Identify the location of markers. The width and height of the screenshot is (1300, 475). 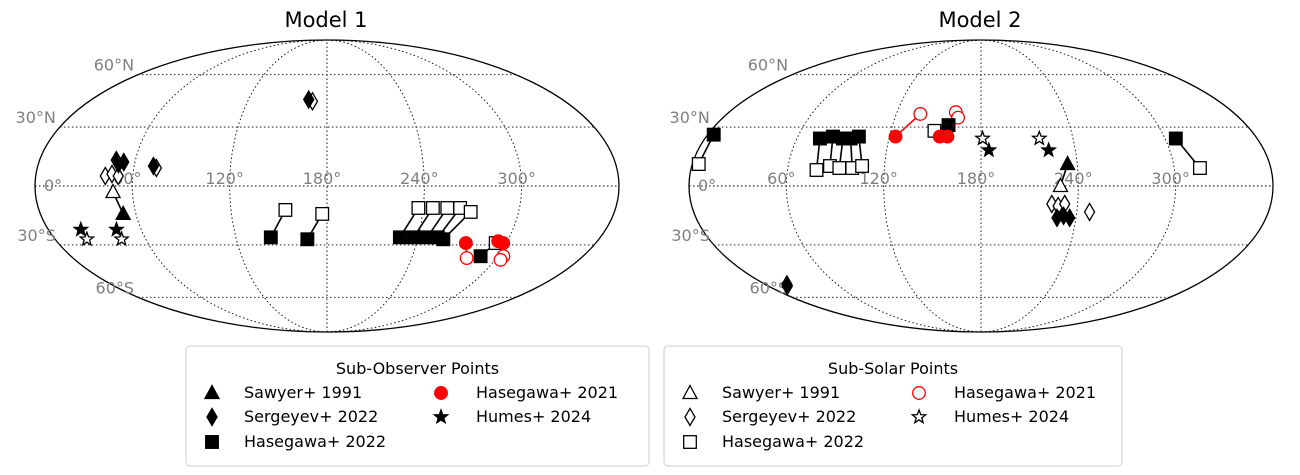
(291, 178).